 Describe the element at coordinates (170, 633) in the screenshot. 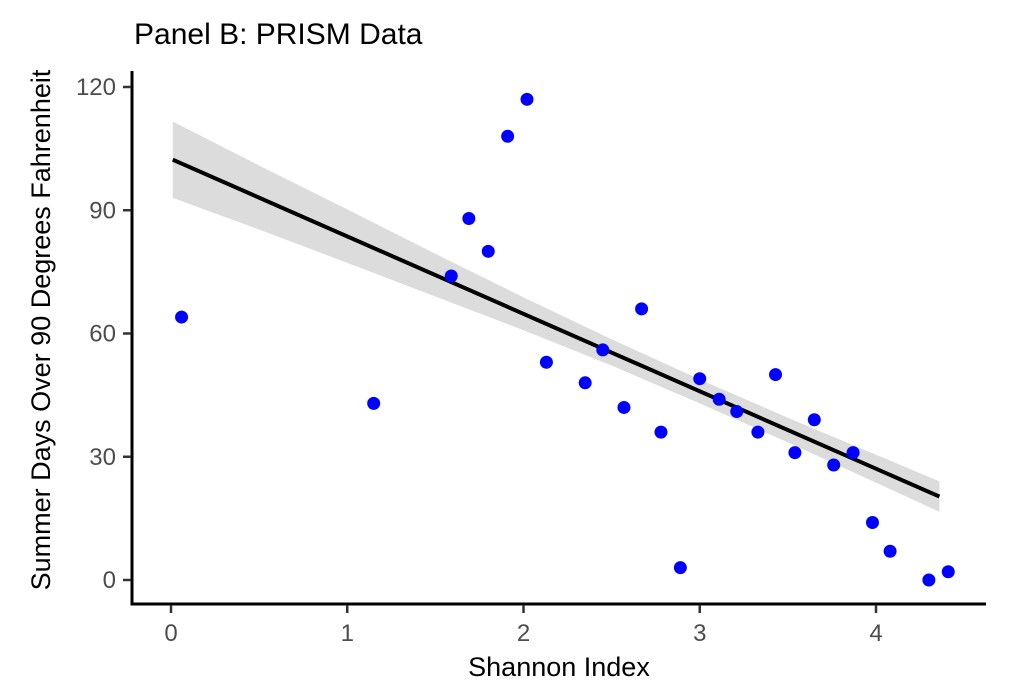

I see `x-tick-label: 0` at that location.